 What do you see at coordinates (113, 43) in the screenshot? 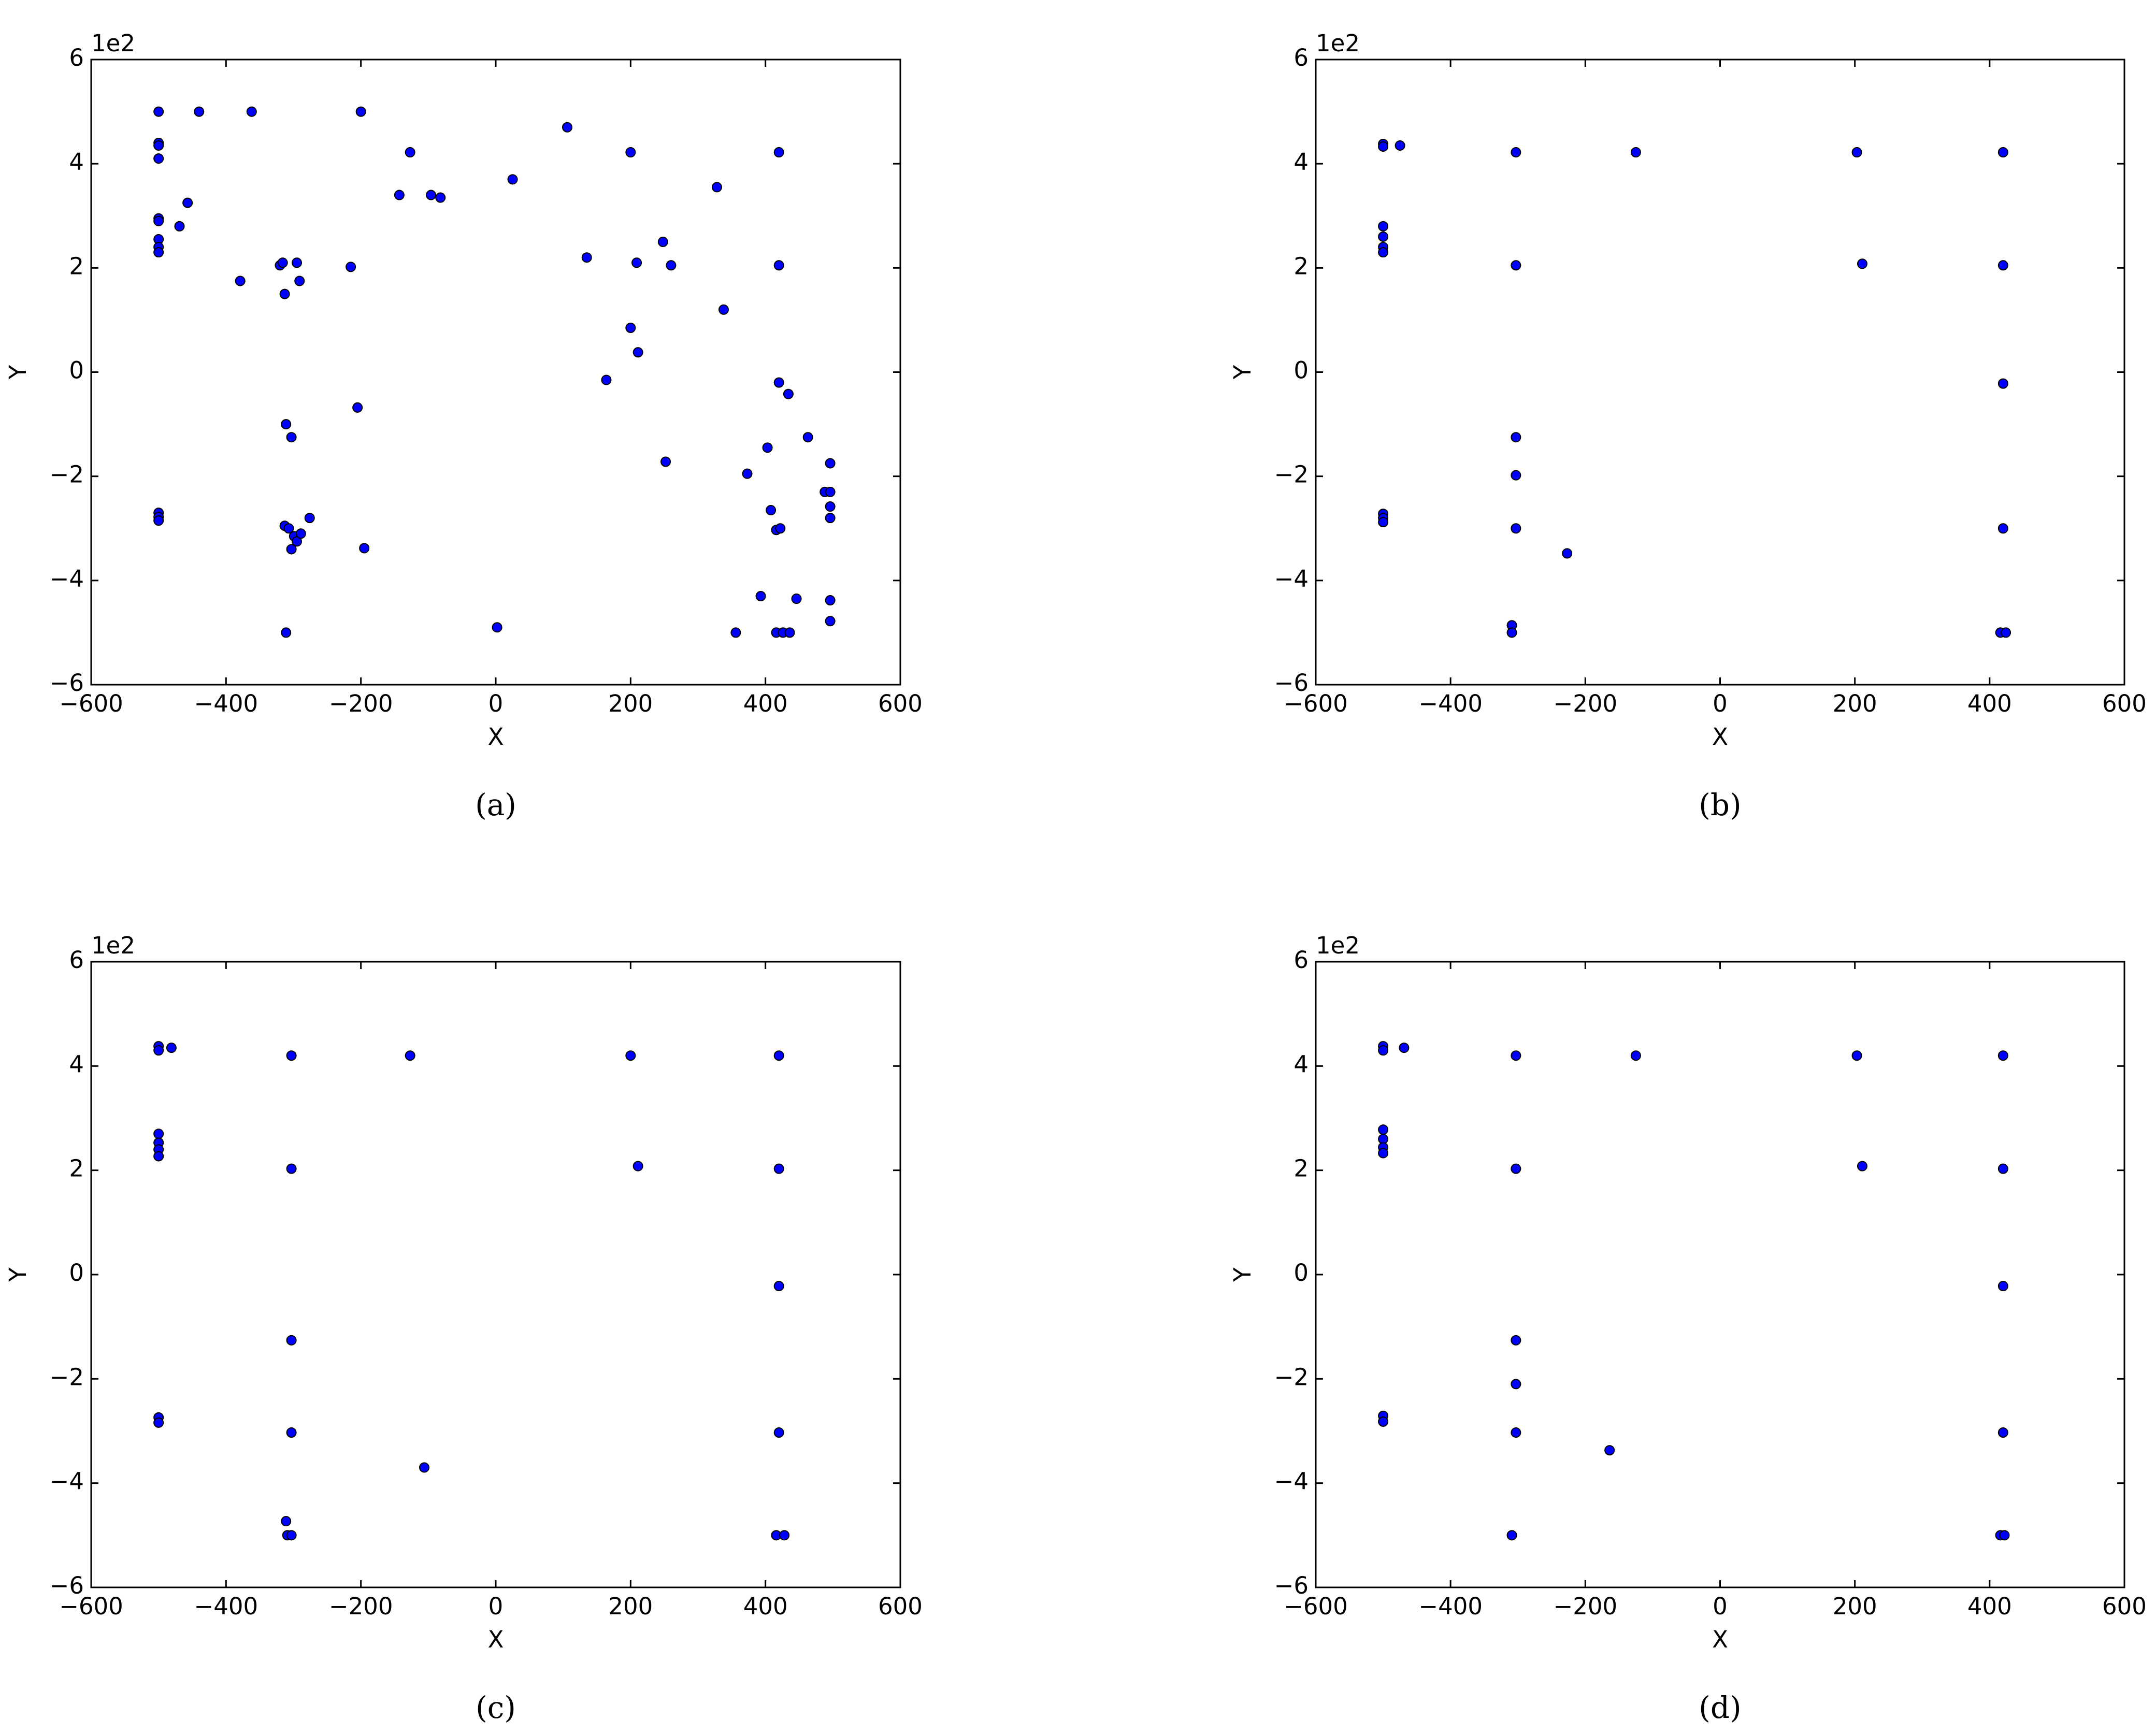
I see `y-offset-label: 1e2` at bounding box center [113, 43].